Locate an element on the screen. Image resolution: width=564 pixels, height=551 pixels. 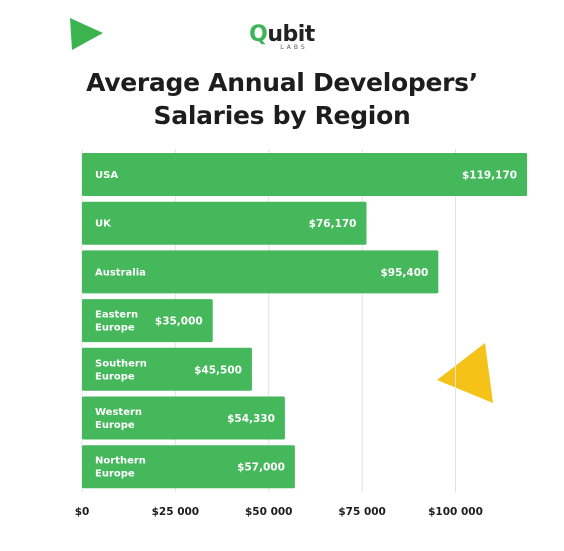
x-tick-label-4: $100 000 is located at coordinates (455, 512).